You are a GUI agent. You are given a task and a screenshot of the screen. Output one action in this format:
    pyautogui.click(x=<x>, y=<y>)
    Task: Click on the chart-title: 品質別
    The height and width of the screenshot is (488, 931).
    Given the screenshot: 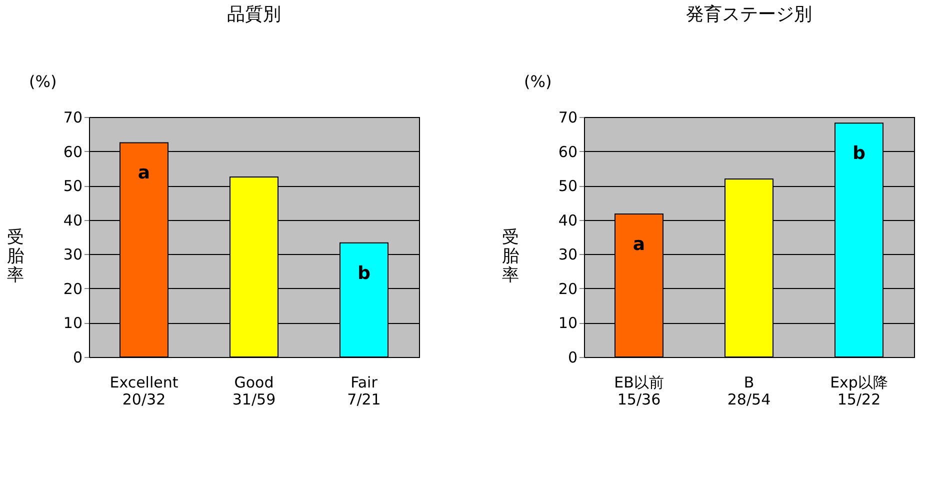 What is the action you would take?
    pyautogui.click(x=254, y=14)
    